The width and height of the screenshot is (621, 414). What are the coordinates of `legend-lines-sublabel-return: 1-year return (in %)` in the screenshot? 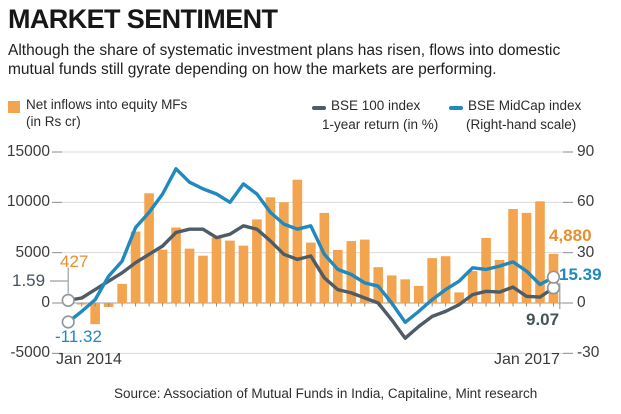 It's located at (380, 124).